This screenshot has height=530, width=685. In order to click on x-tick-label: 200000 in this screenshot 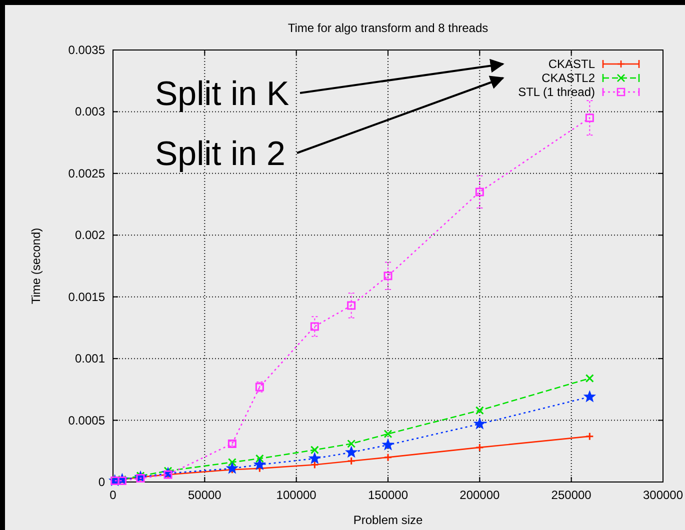, I will do `click(480, 495)`.